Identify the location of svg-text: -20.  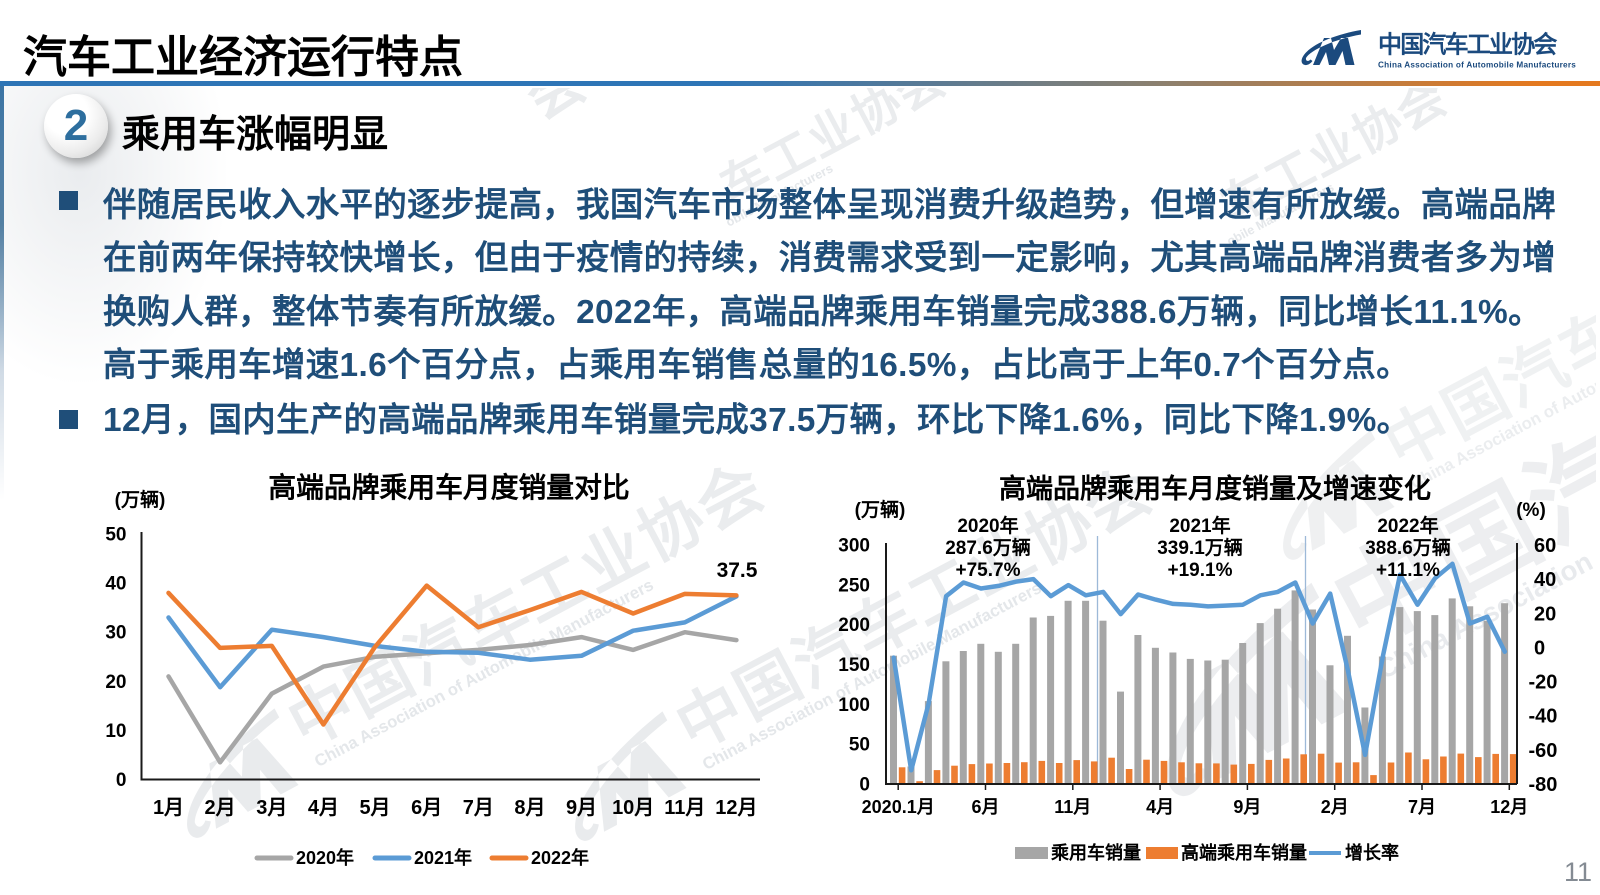
(1543, 683).